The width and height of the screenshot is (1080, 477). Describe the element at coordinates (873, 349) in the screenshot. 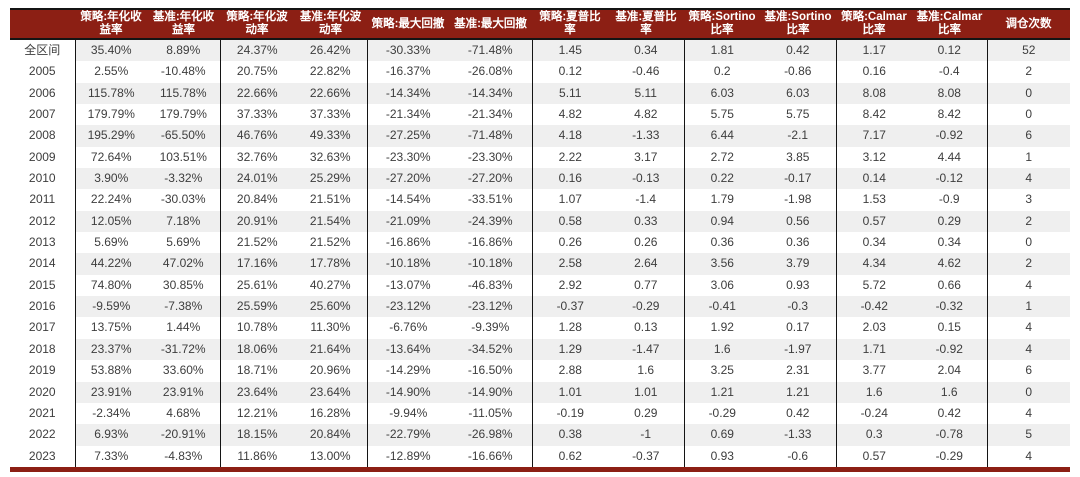

I see `cell: 1.71` at that location.